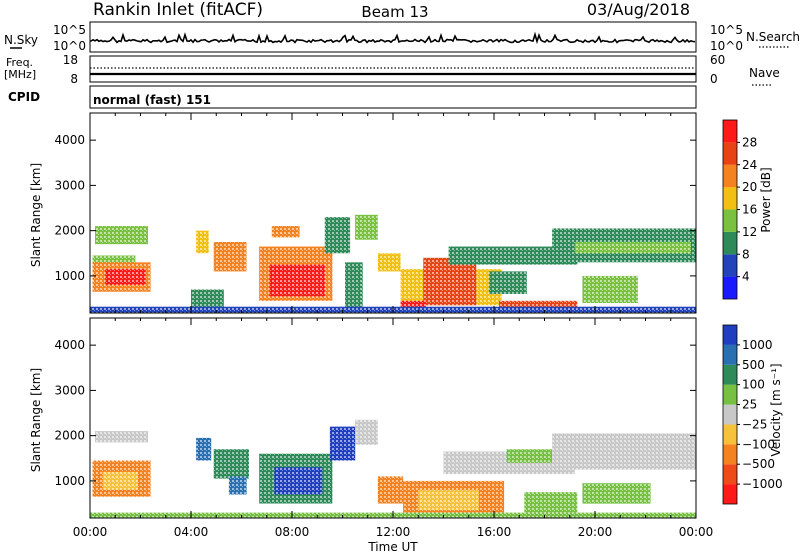 The width and height of the screenshot is (800, 554). Describe the element at coordinates (749, 405) in the screenshot. I see `velocity-colorbar-tick-label: 25` at that location.